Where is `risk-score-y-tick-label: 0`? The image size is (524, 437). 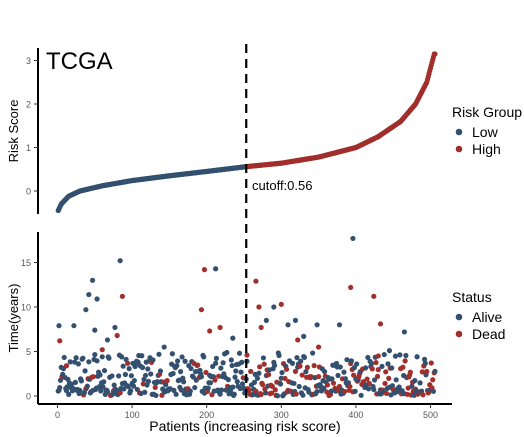
risk-score-y-tick-label: 0 is located at coordinates (28, 192).